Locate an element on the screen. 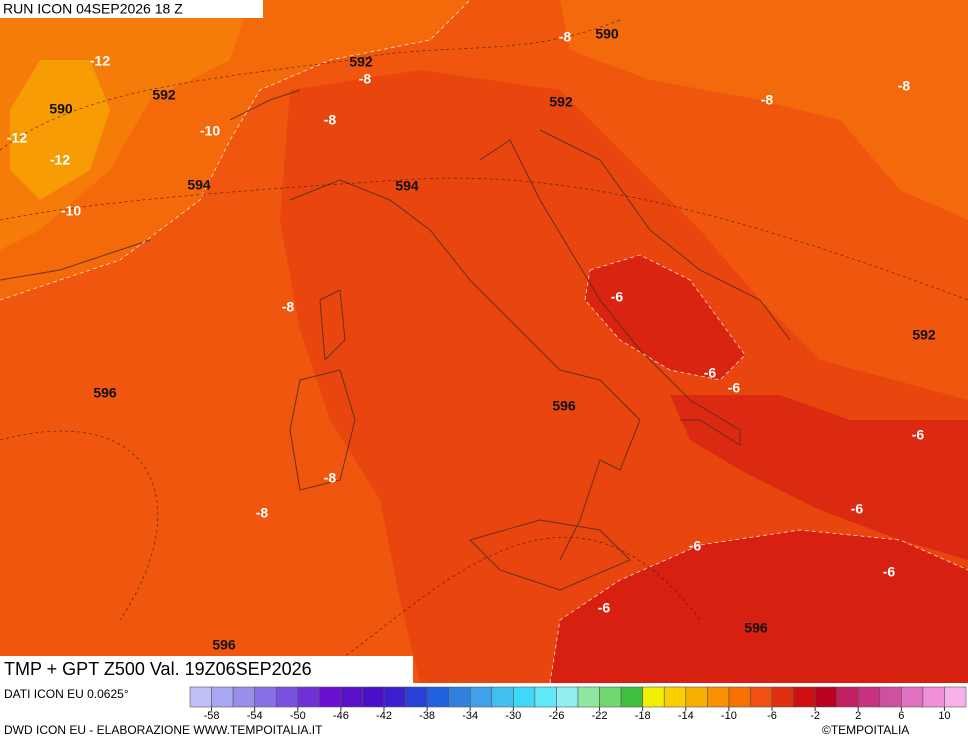  copyright-label: ©TEMPOITALIA is located at coordinates (865, 730).